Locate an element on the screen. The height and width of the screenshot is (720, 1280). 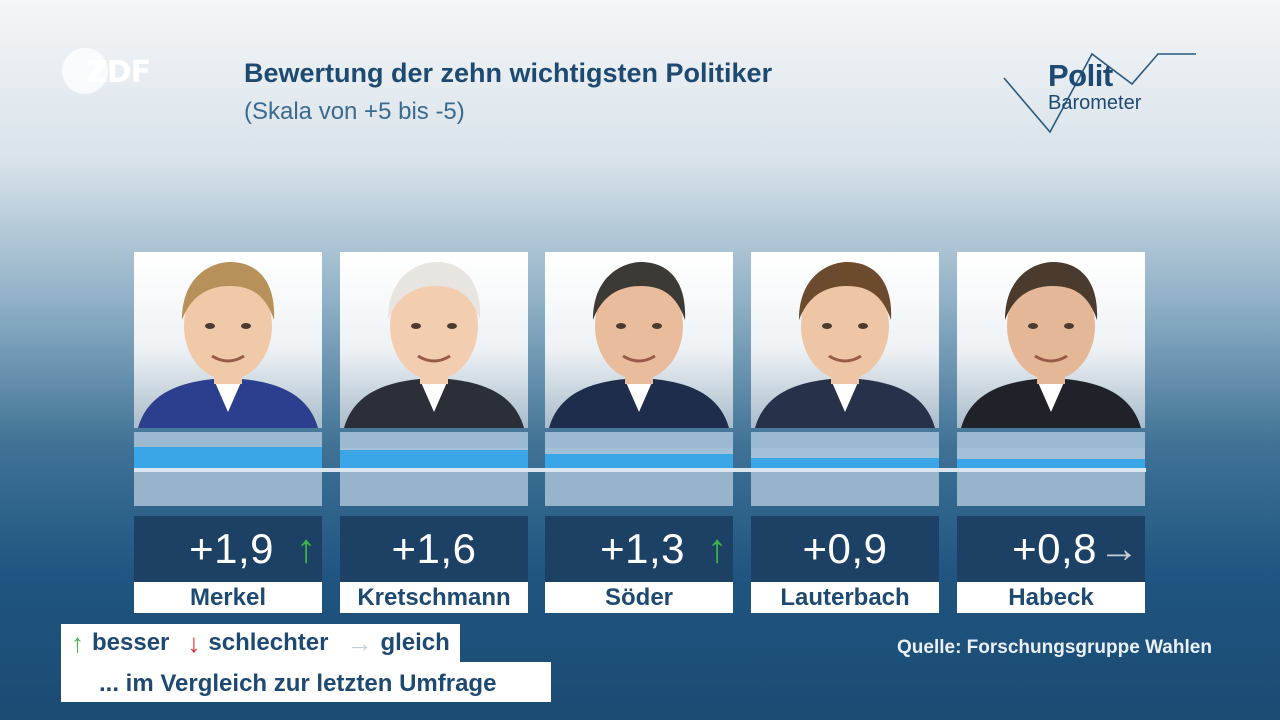
chart-subtitle: (Skala von +5 bis -5) is located at coordinates (354, 111).